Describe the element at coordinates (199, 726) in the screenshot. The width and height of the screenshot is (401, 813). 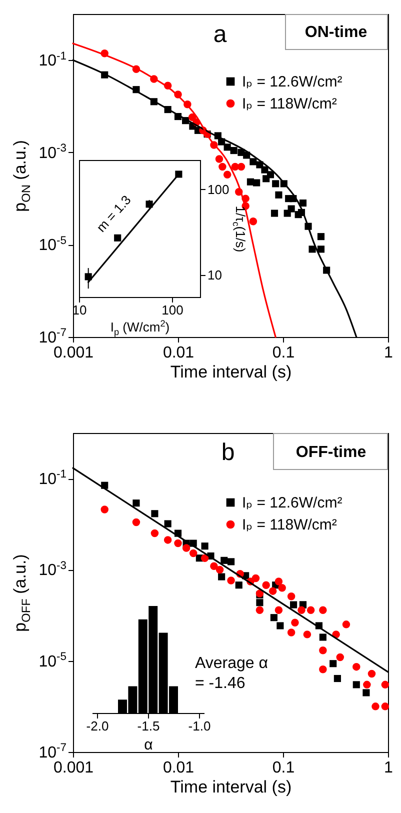
I see `x-tick-label: -1.0` at that location.